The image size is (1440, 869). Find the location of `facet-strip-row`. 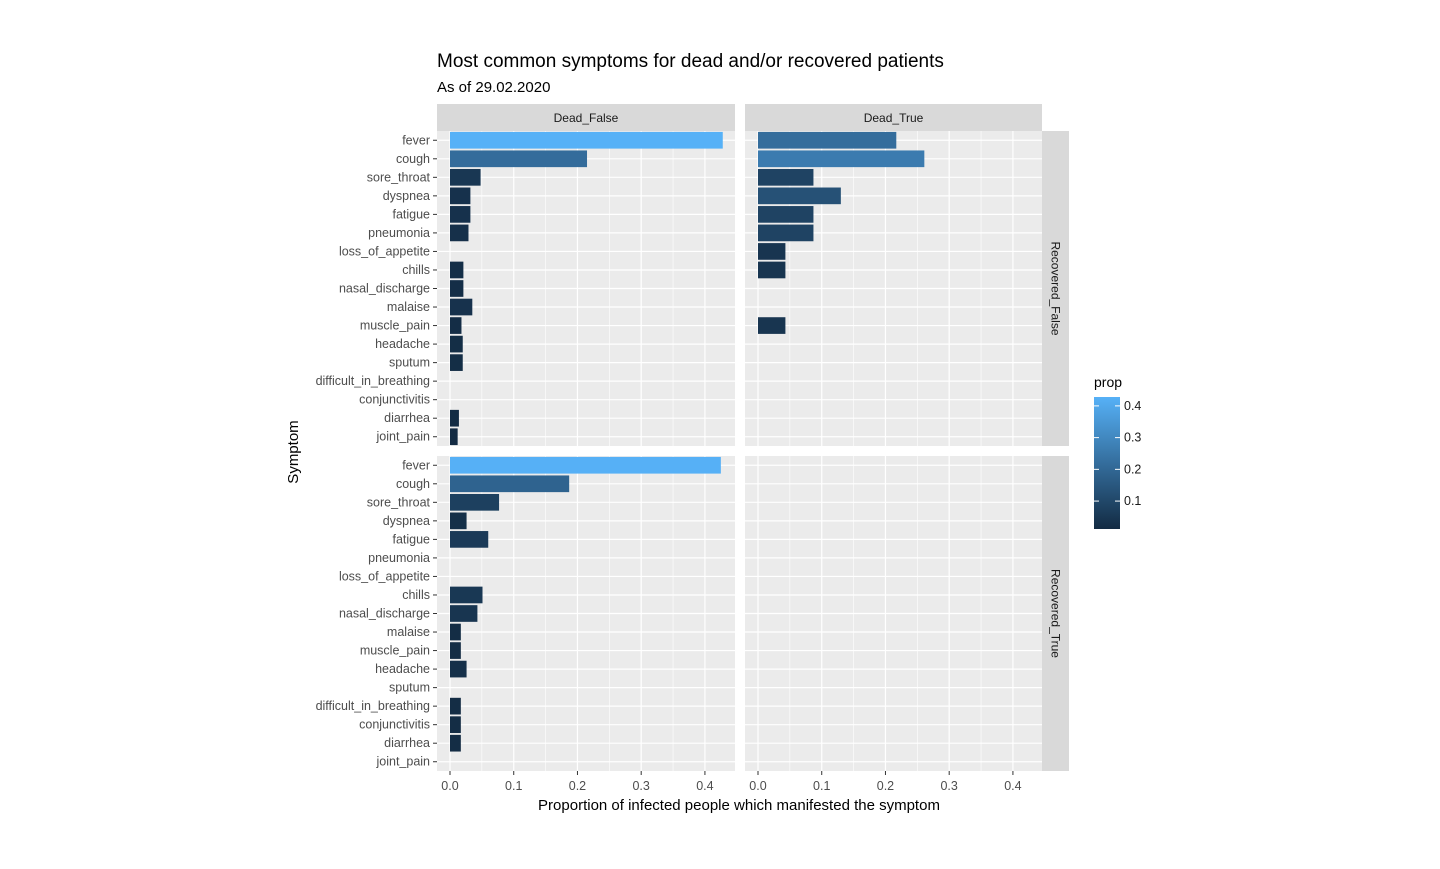

facet-strip-row is located at coordinates (1055, 613).